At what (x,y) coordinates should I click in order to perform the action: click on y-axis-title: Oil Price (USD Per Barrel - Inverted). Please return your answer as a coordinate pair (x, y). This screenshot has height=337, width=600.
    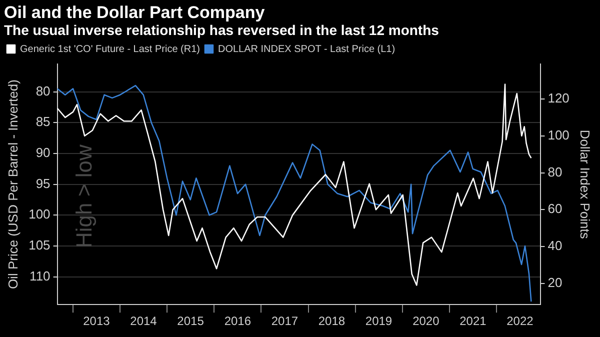
    Looking at the image, I should click on (12, 185).